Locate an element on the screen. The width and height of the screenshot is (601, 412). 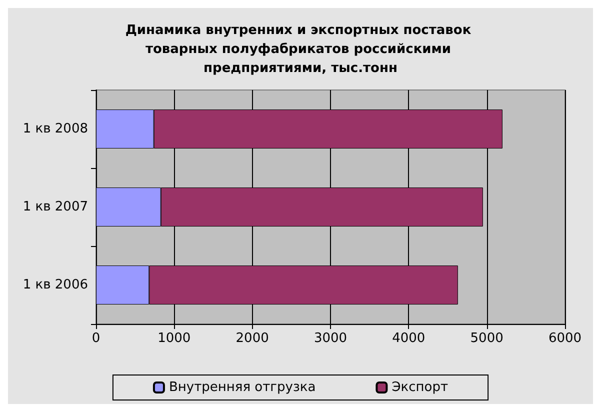
x-tick-label: 5000 is located at coordinates (487, 338).